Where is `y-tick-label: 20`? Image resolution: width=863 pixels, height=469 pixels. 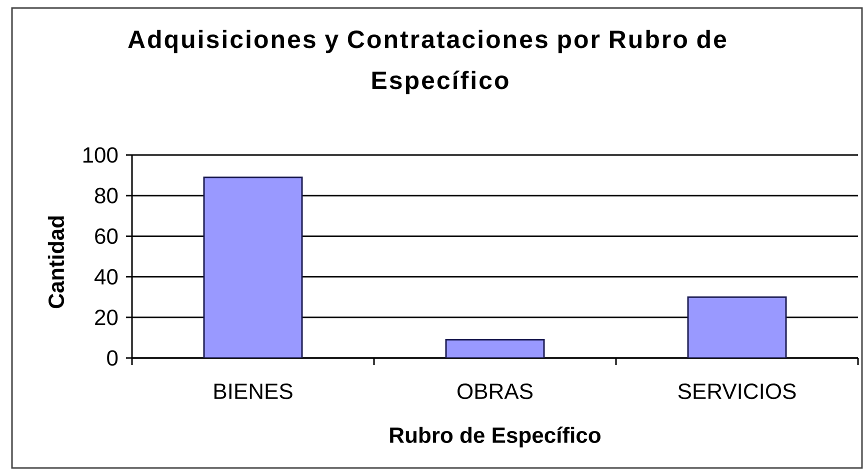 y-tick-label: 20 is located at coordinates (106, 318).